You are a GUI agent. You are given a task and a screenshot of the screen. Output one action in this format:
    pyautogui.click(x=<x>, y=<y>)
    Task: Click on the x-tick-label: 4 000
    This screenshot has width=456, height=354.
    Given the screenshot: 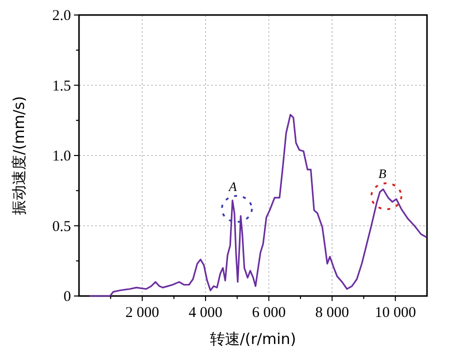 What is the action you would take?
    pyautogui.click(x=205, y=313)
    